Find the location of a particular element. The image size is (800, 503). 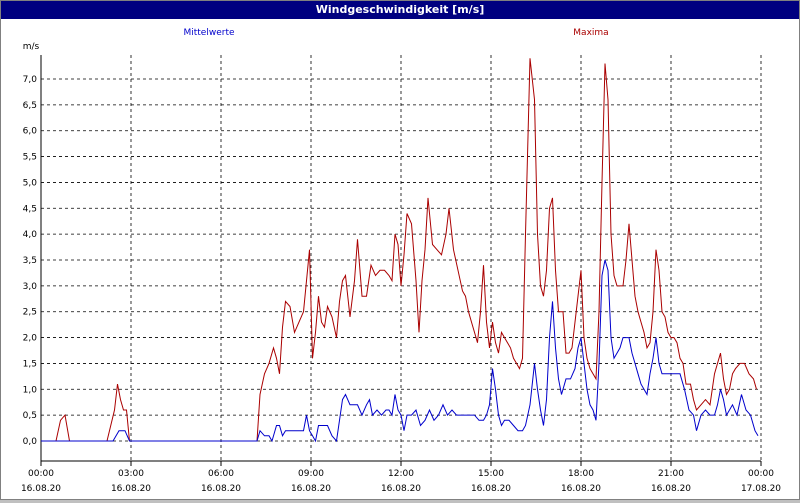

legend-mittelwerte: Mittelwerte is located at coordinates (208, 33).